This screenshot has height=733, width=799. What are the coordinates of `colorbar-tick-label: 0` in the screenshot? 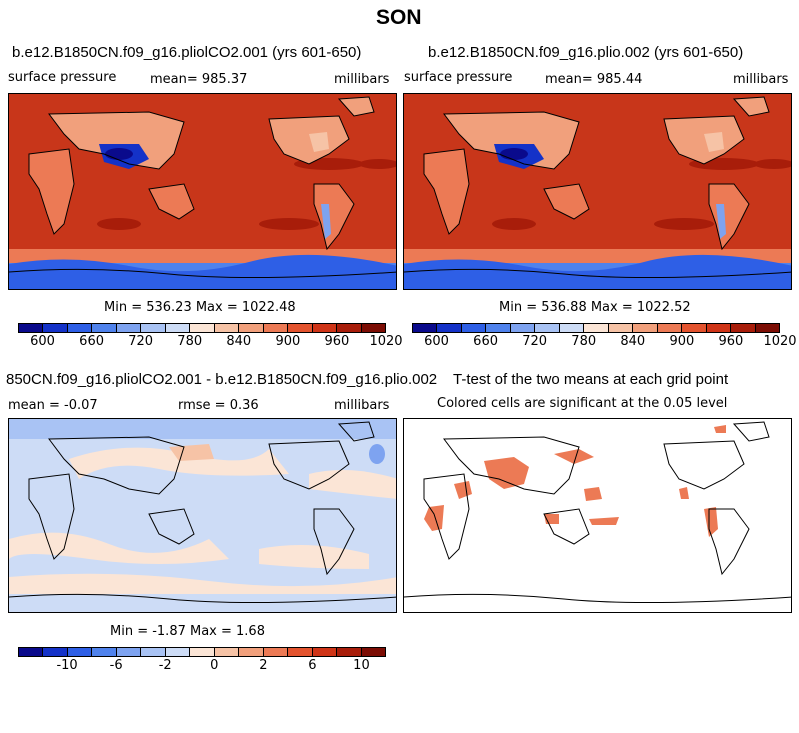 It's located at (214, 665).